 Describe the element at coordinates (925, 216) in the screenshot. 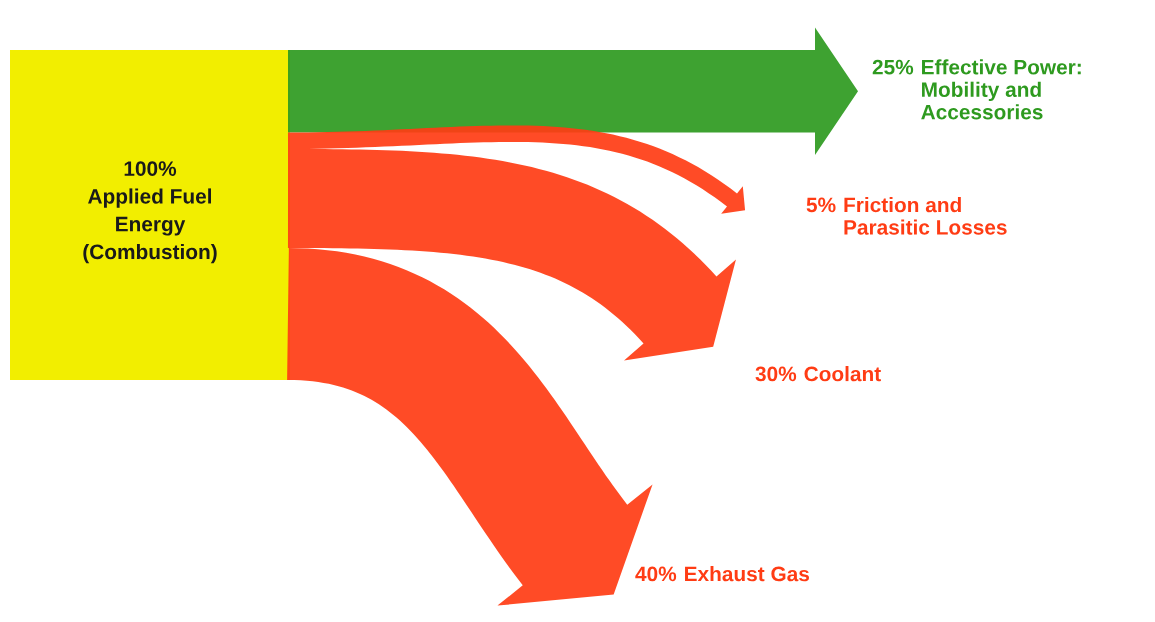

I see `category-label: Friction and Parasitic Losses` at that location.